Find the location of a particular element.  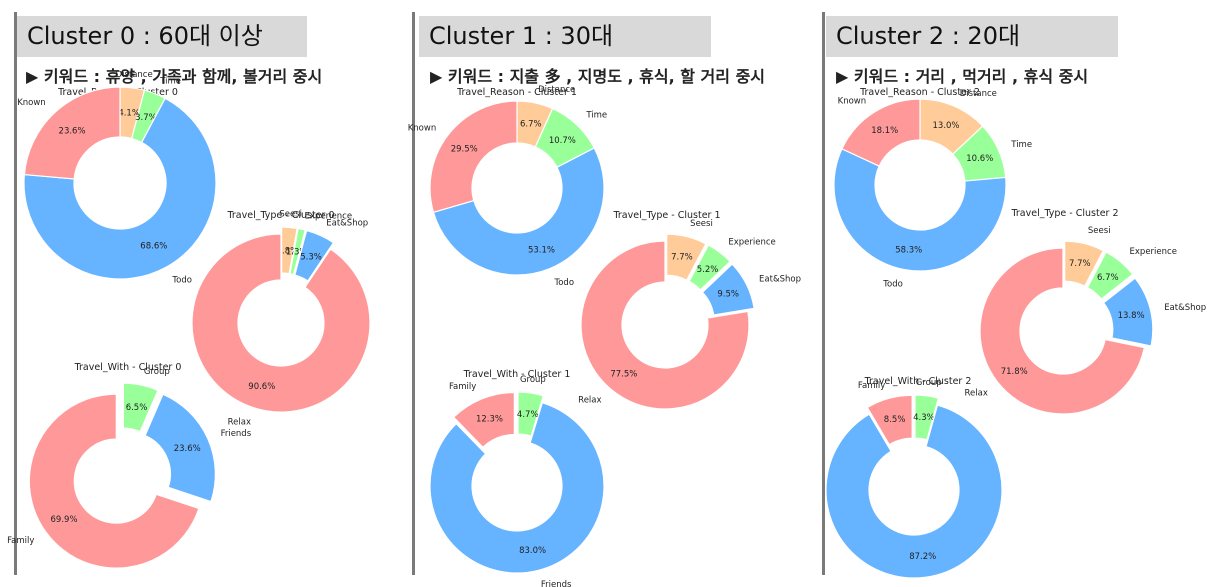

chart-title: Travel_With - Cluster 2 is located at coordinates (918, 381).